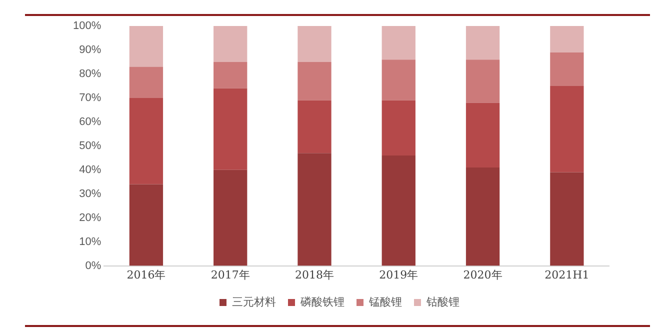 The image size is (654, 330). Describe the element at coordinates (146, 275) in the screenshot. I see `x-tick-label: 2016年` at that location.